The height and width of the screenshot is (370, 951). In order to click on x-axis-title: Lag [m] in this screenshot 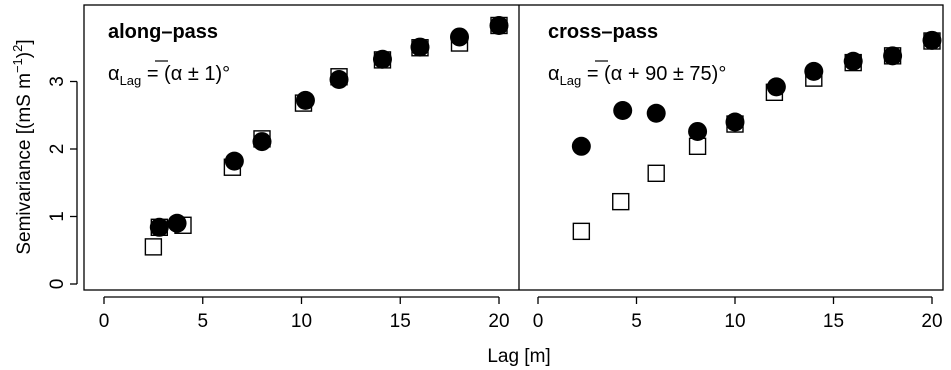, I will do `click(518, 356)`.